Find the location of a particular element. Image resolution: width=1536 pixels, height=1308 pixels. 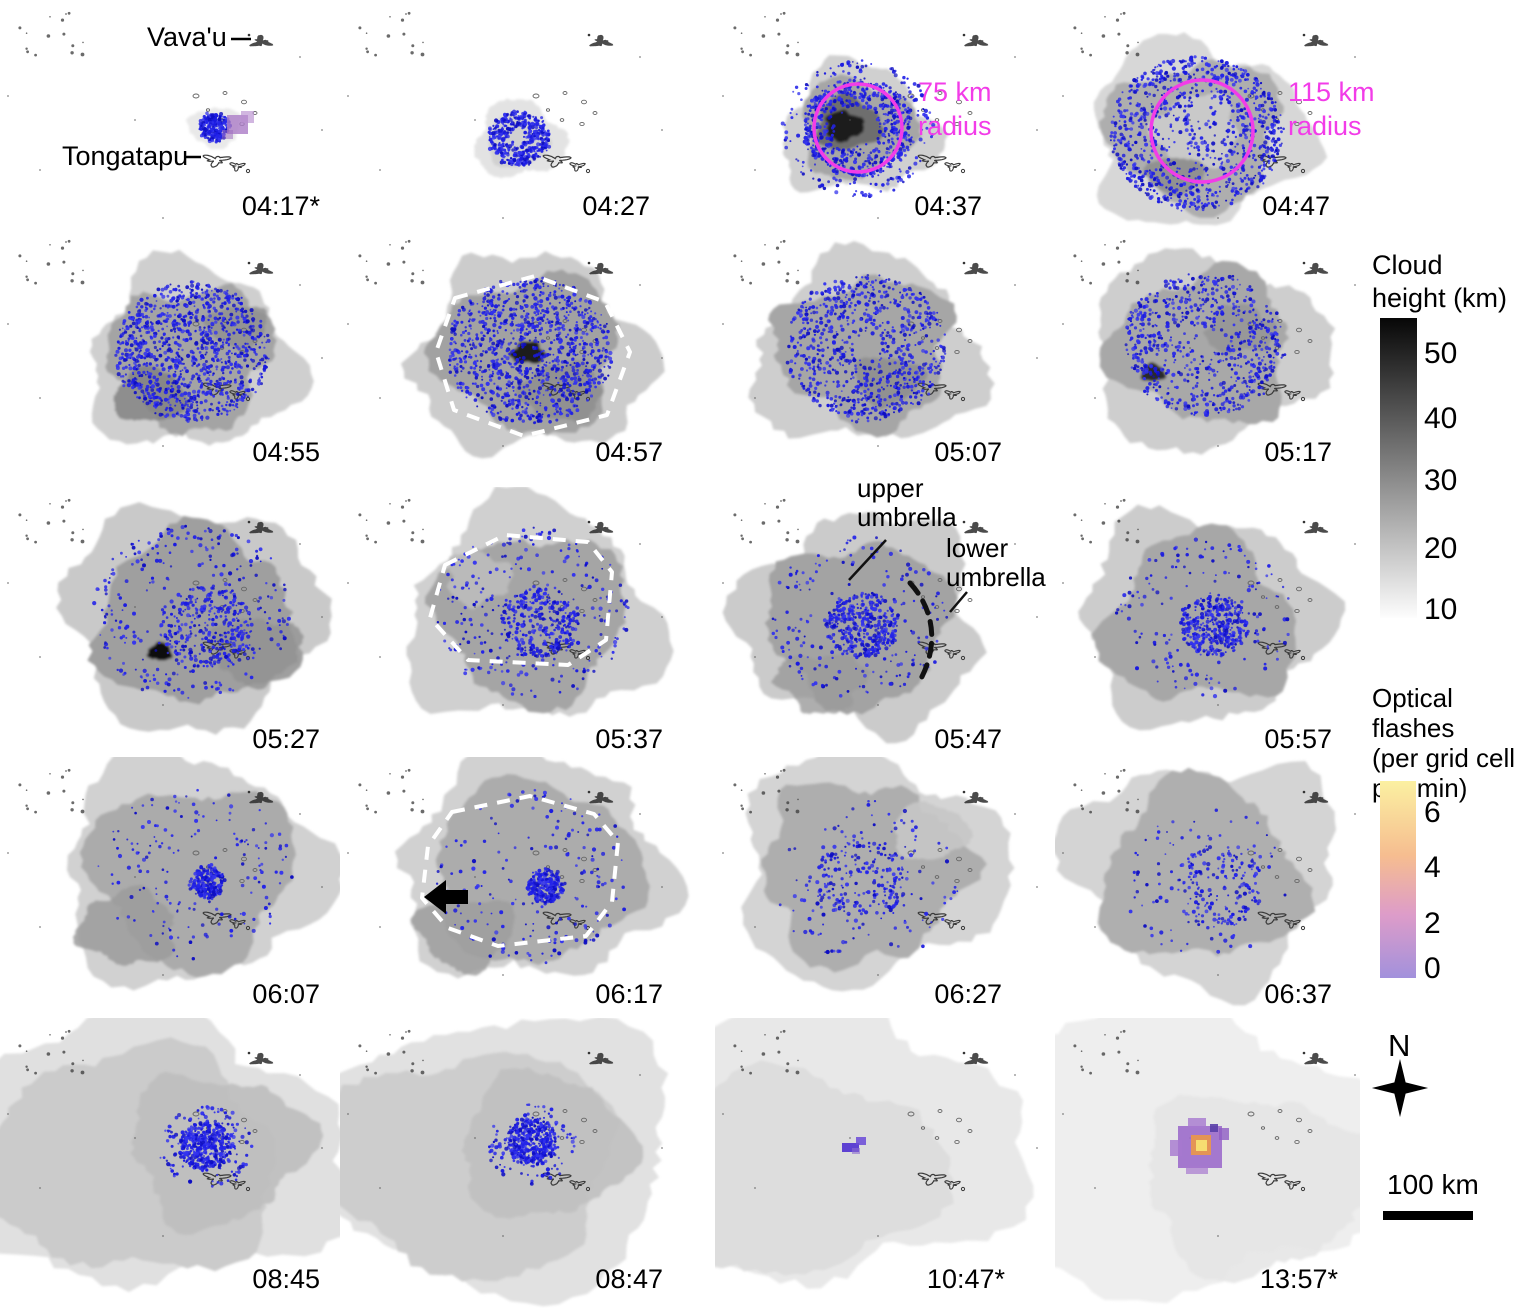

panel-timestamp: 08:45 is located at coordinates (286, 1279).